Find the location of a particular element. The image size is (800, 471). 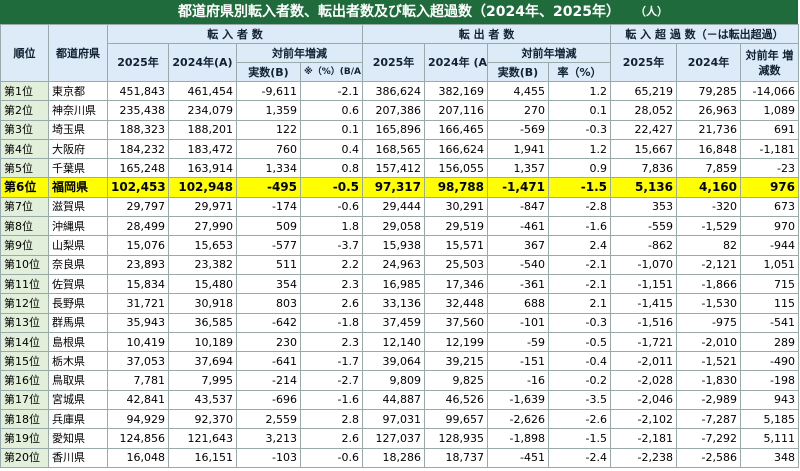

value-cell: 230 is located at coordinates (268, 342).